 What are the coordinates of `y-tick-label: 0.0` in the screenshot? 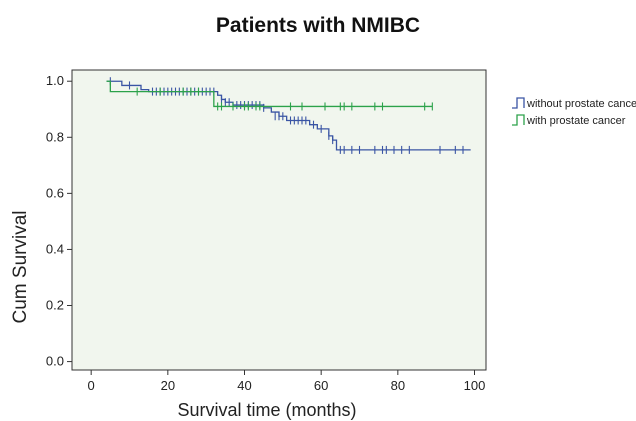 It's located at (55, 361).